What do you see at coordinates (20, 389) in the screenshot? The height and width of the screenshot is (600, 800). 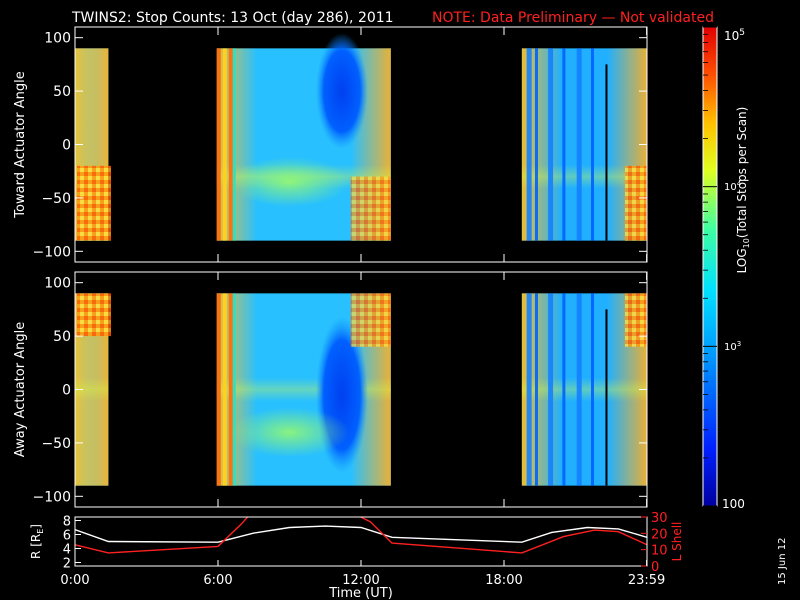 I see `away-y-label: Away Actuator Angle` at bounding box center [20, 389].